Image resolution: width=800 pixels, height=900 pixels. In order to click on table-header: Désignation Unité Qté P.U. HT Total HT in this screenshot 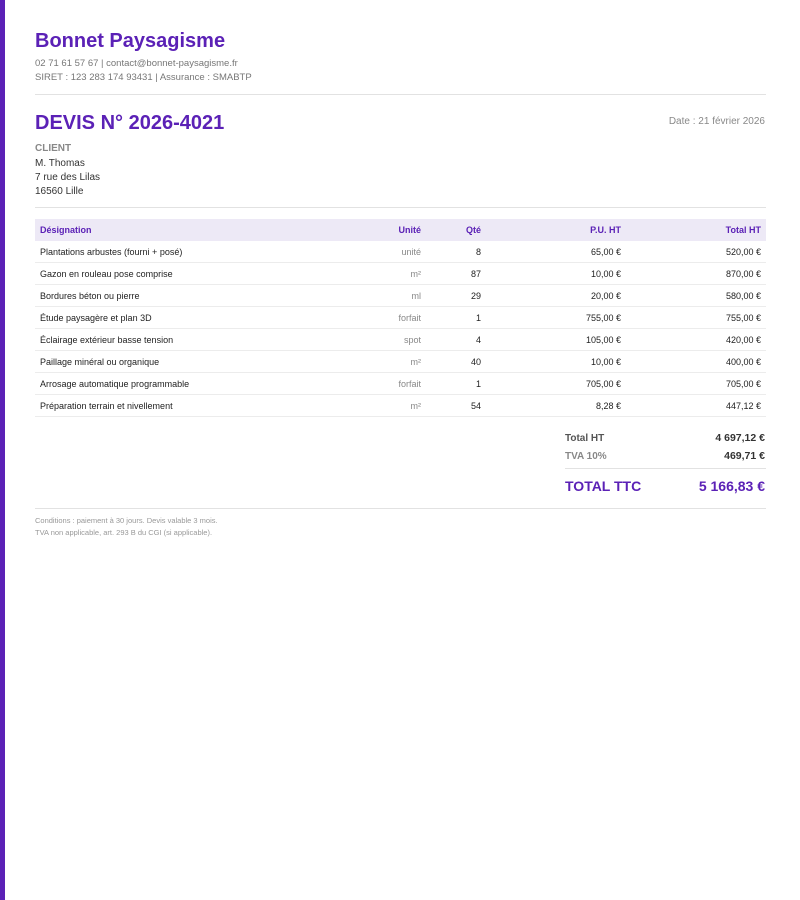, I will do `click(400, 230)`.